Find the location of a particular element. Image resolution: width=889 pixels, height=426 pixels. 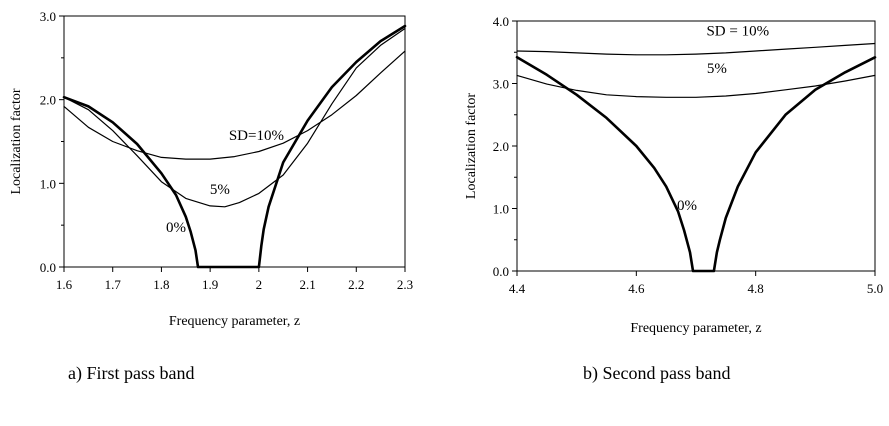

figure-caption: b) Second pass band is located at coordinates (656, 373).